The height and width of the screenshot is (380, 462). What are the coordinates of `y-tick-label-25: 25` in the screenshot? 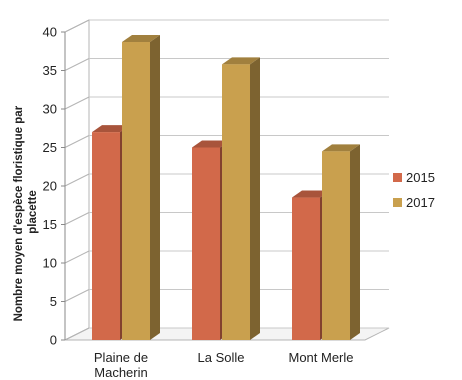 It's located at (50, 147).